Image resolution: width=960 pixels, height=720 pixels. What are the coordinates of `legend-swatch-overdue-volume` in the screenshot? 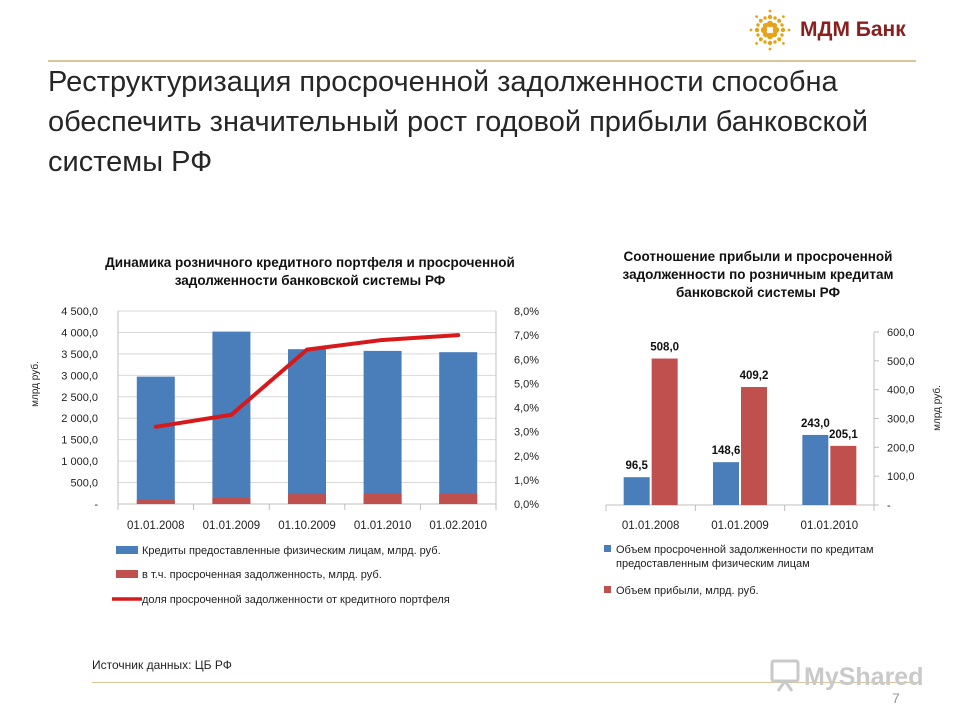 It's located at (607, 548).